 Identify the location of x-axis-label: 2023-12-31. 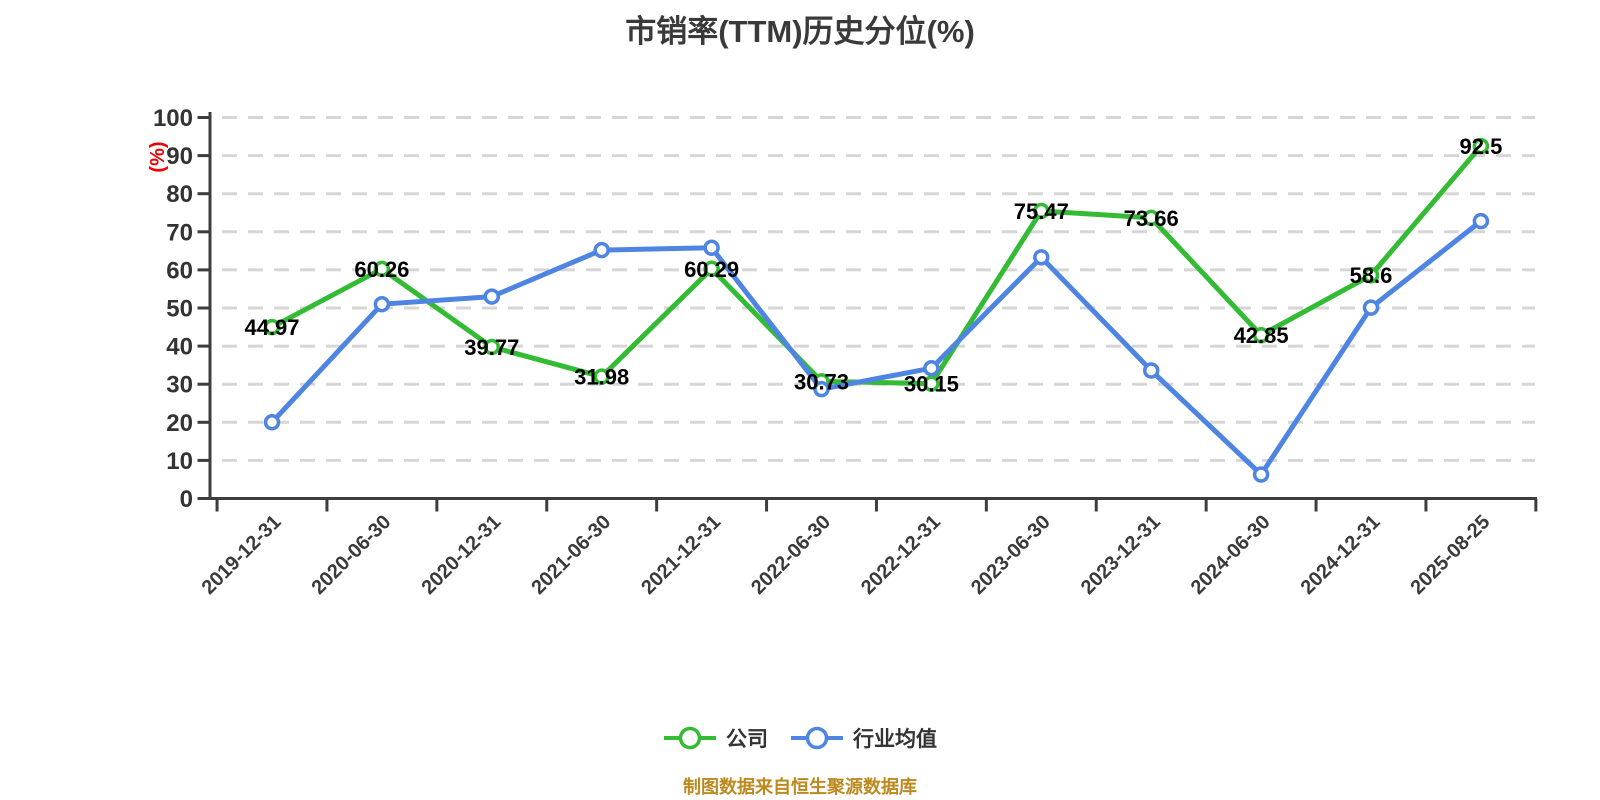
(1121, 555).